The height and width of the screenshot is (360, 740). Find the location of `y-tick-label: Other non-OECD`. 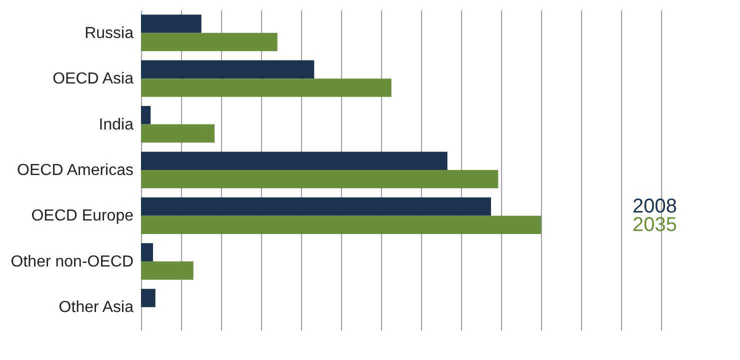

y-tick-label: Other non-OECD is located at coordinates (72, 261).